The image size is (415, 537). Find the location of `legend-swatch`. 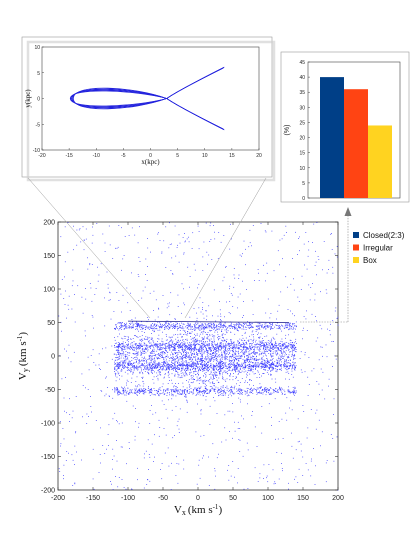

legend-swatch is located at coordinates (356, 260).